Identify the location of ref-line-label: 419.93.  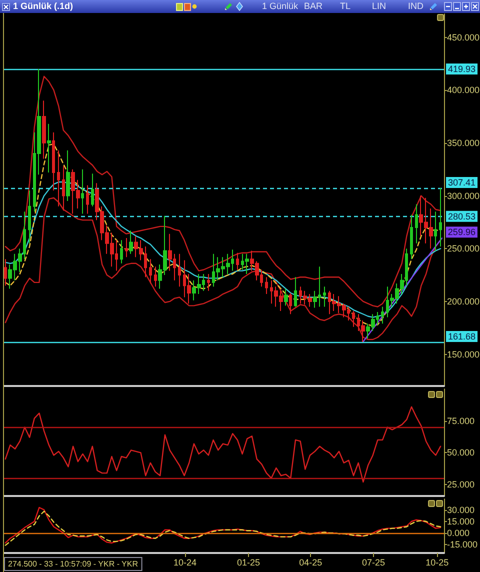
(462, 69).